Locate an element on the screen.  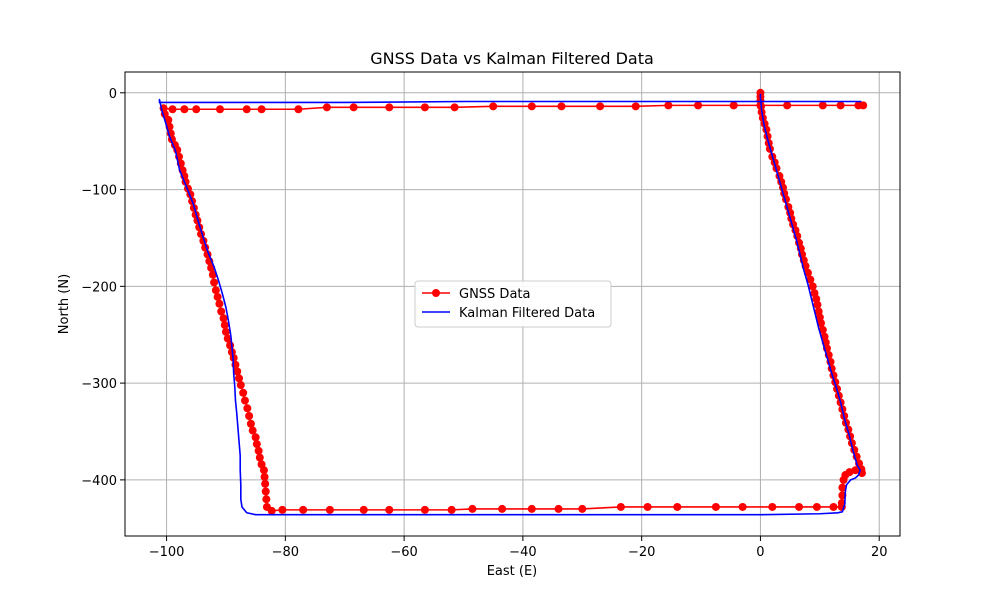
x-tick-label: 20 is located at coordinates (879, 552).